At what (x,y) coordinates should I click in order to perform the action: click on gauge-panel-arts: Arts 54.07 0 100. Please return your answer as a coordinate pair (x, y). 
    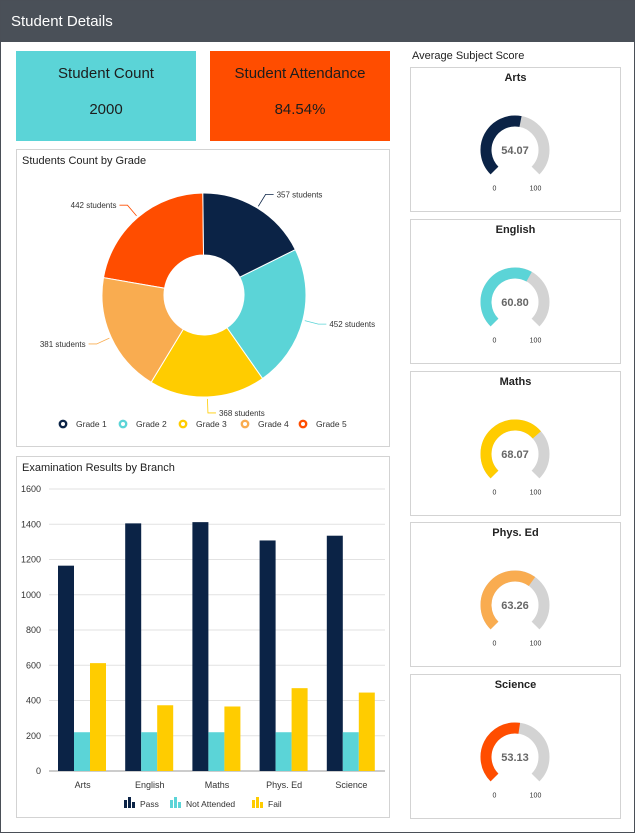
    Looking at the image, I should click on (515, 139).